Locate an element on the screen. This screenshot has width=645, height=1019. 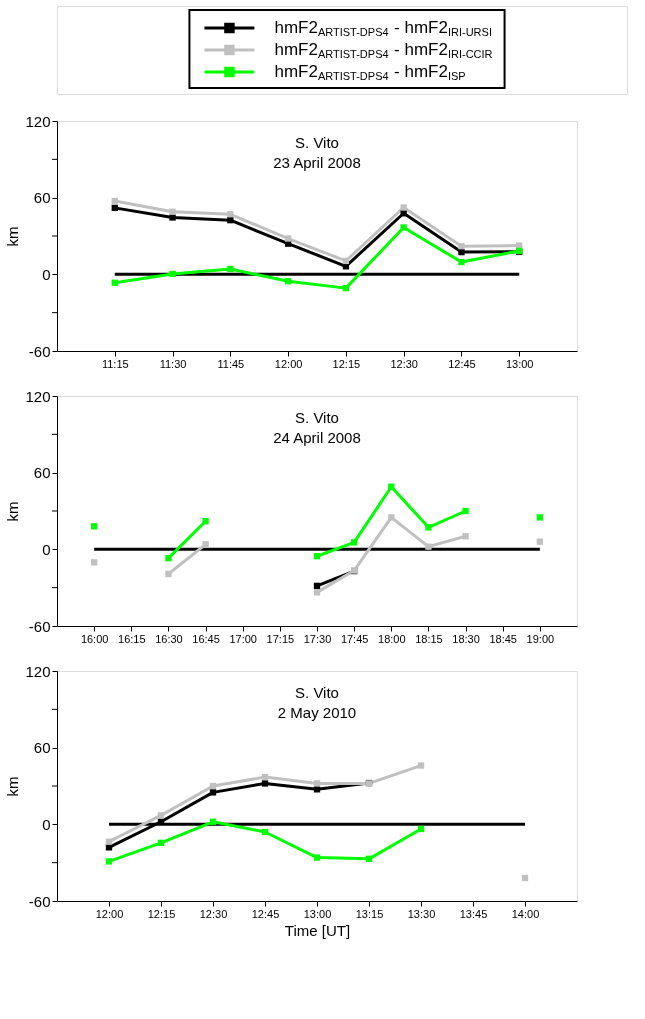
x-tick-label: 18:45 is located at coordinates (503, 638).